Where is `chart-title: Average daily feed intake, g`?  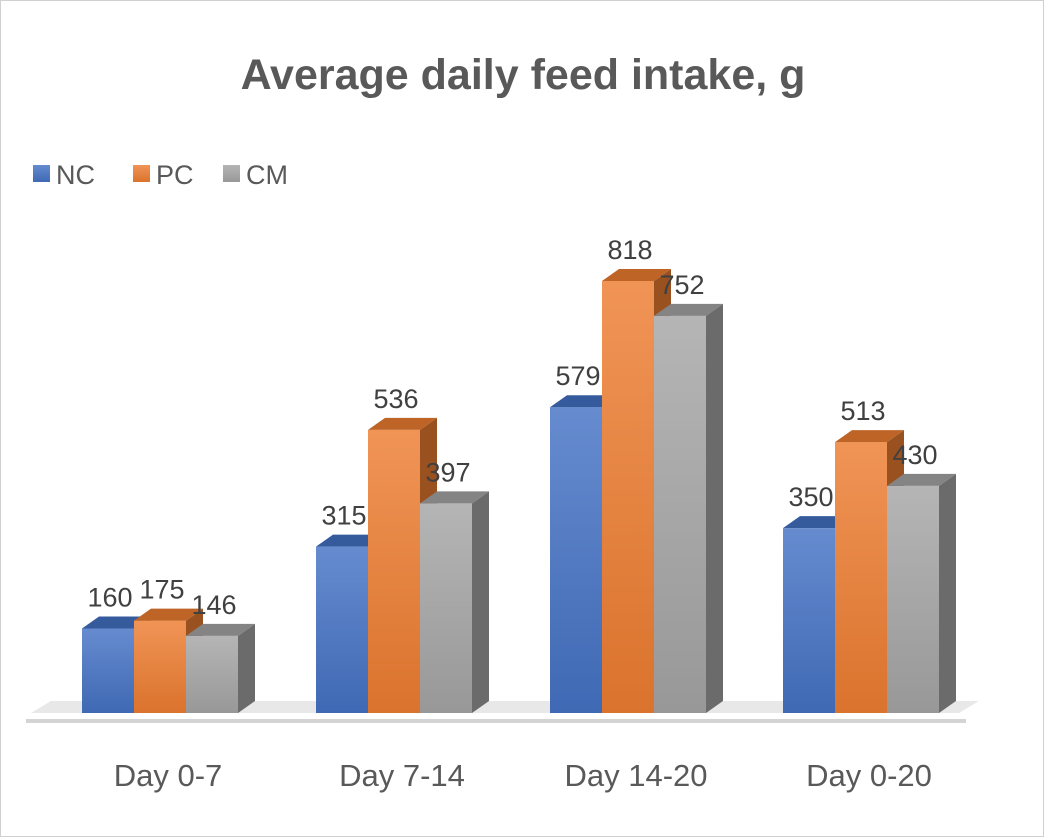 chart-title: Average daily feed intake, g is located at coordinates (523, 75).